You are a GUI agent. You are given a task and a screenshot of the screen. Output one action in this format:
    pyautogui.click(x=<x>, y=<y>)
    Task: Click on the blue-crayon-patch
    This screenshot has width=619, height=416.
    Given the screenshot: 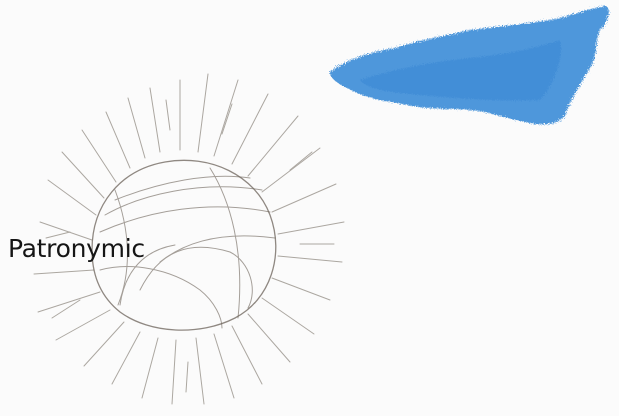 What is the action you would take?
    pyautogui.click(x=469, y=65)
    